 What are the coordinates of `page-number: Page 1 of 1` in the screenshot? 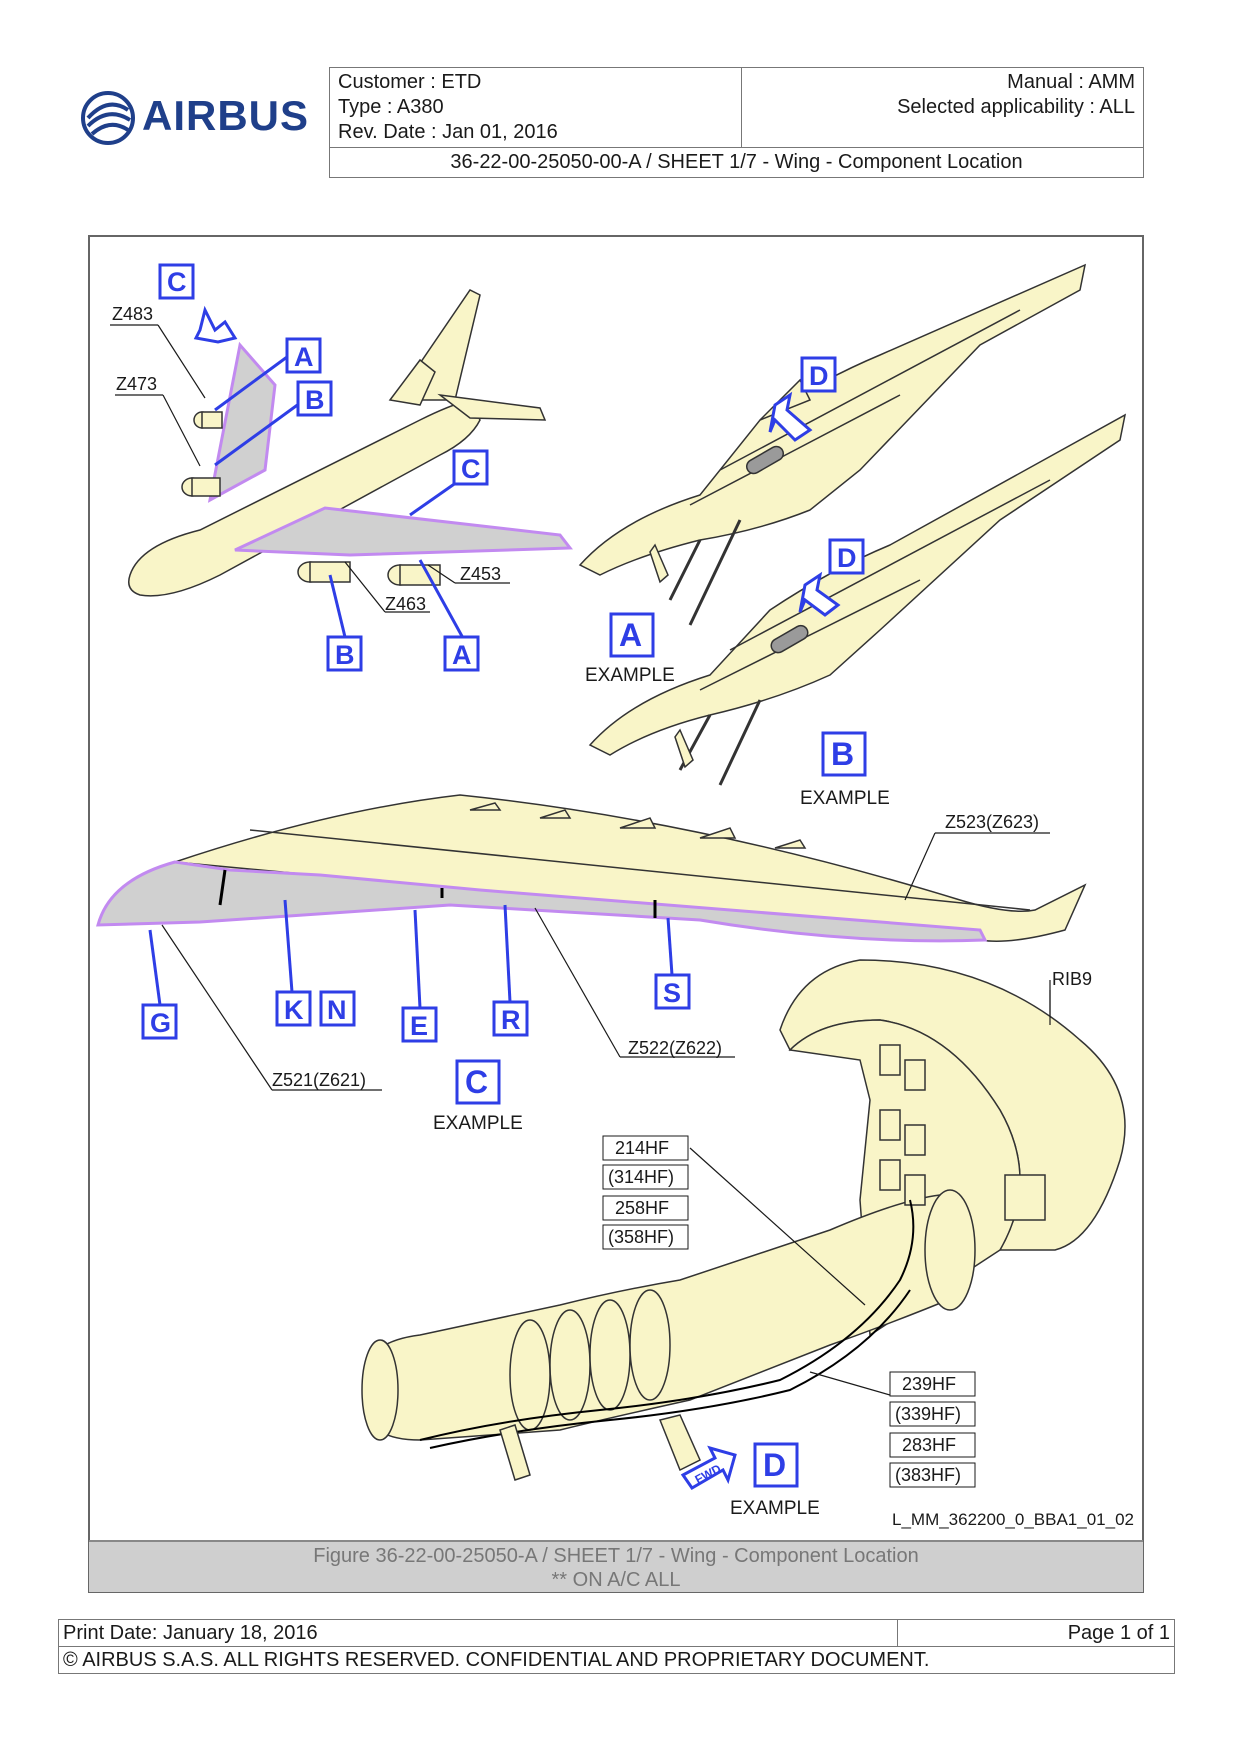 It's located at (1036, 1633).